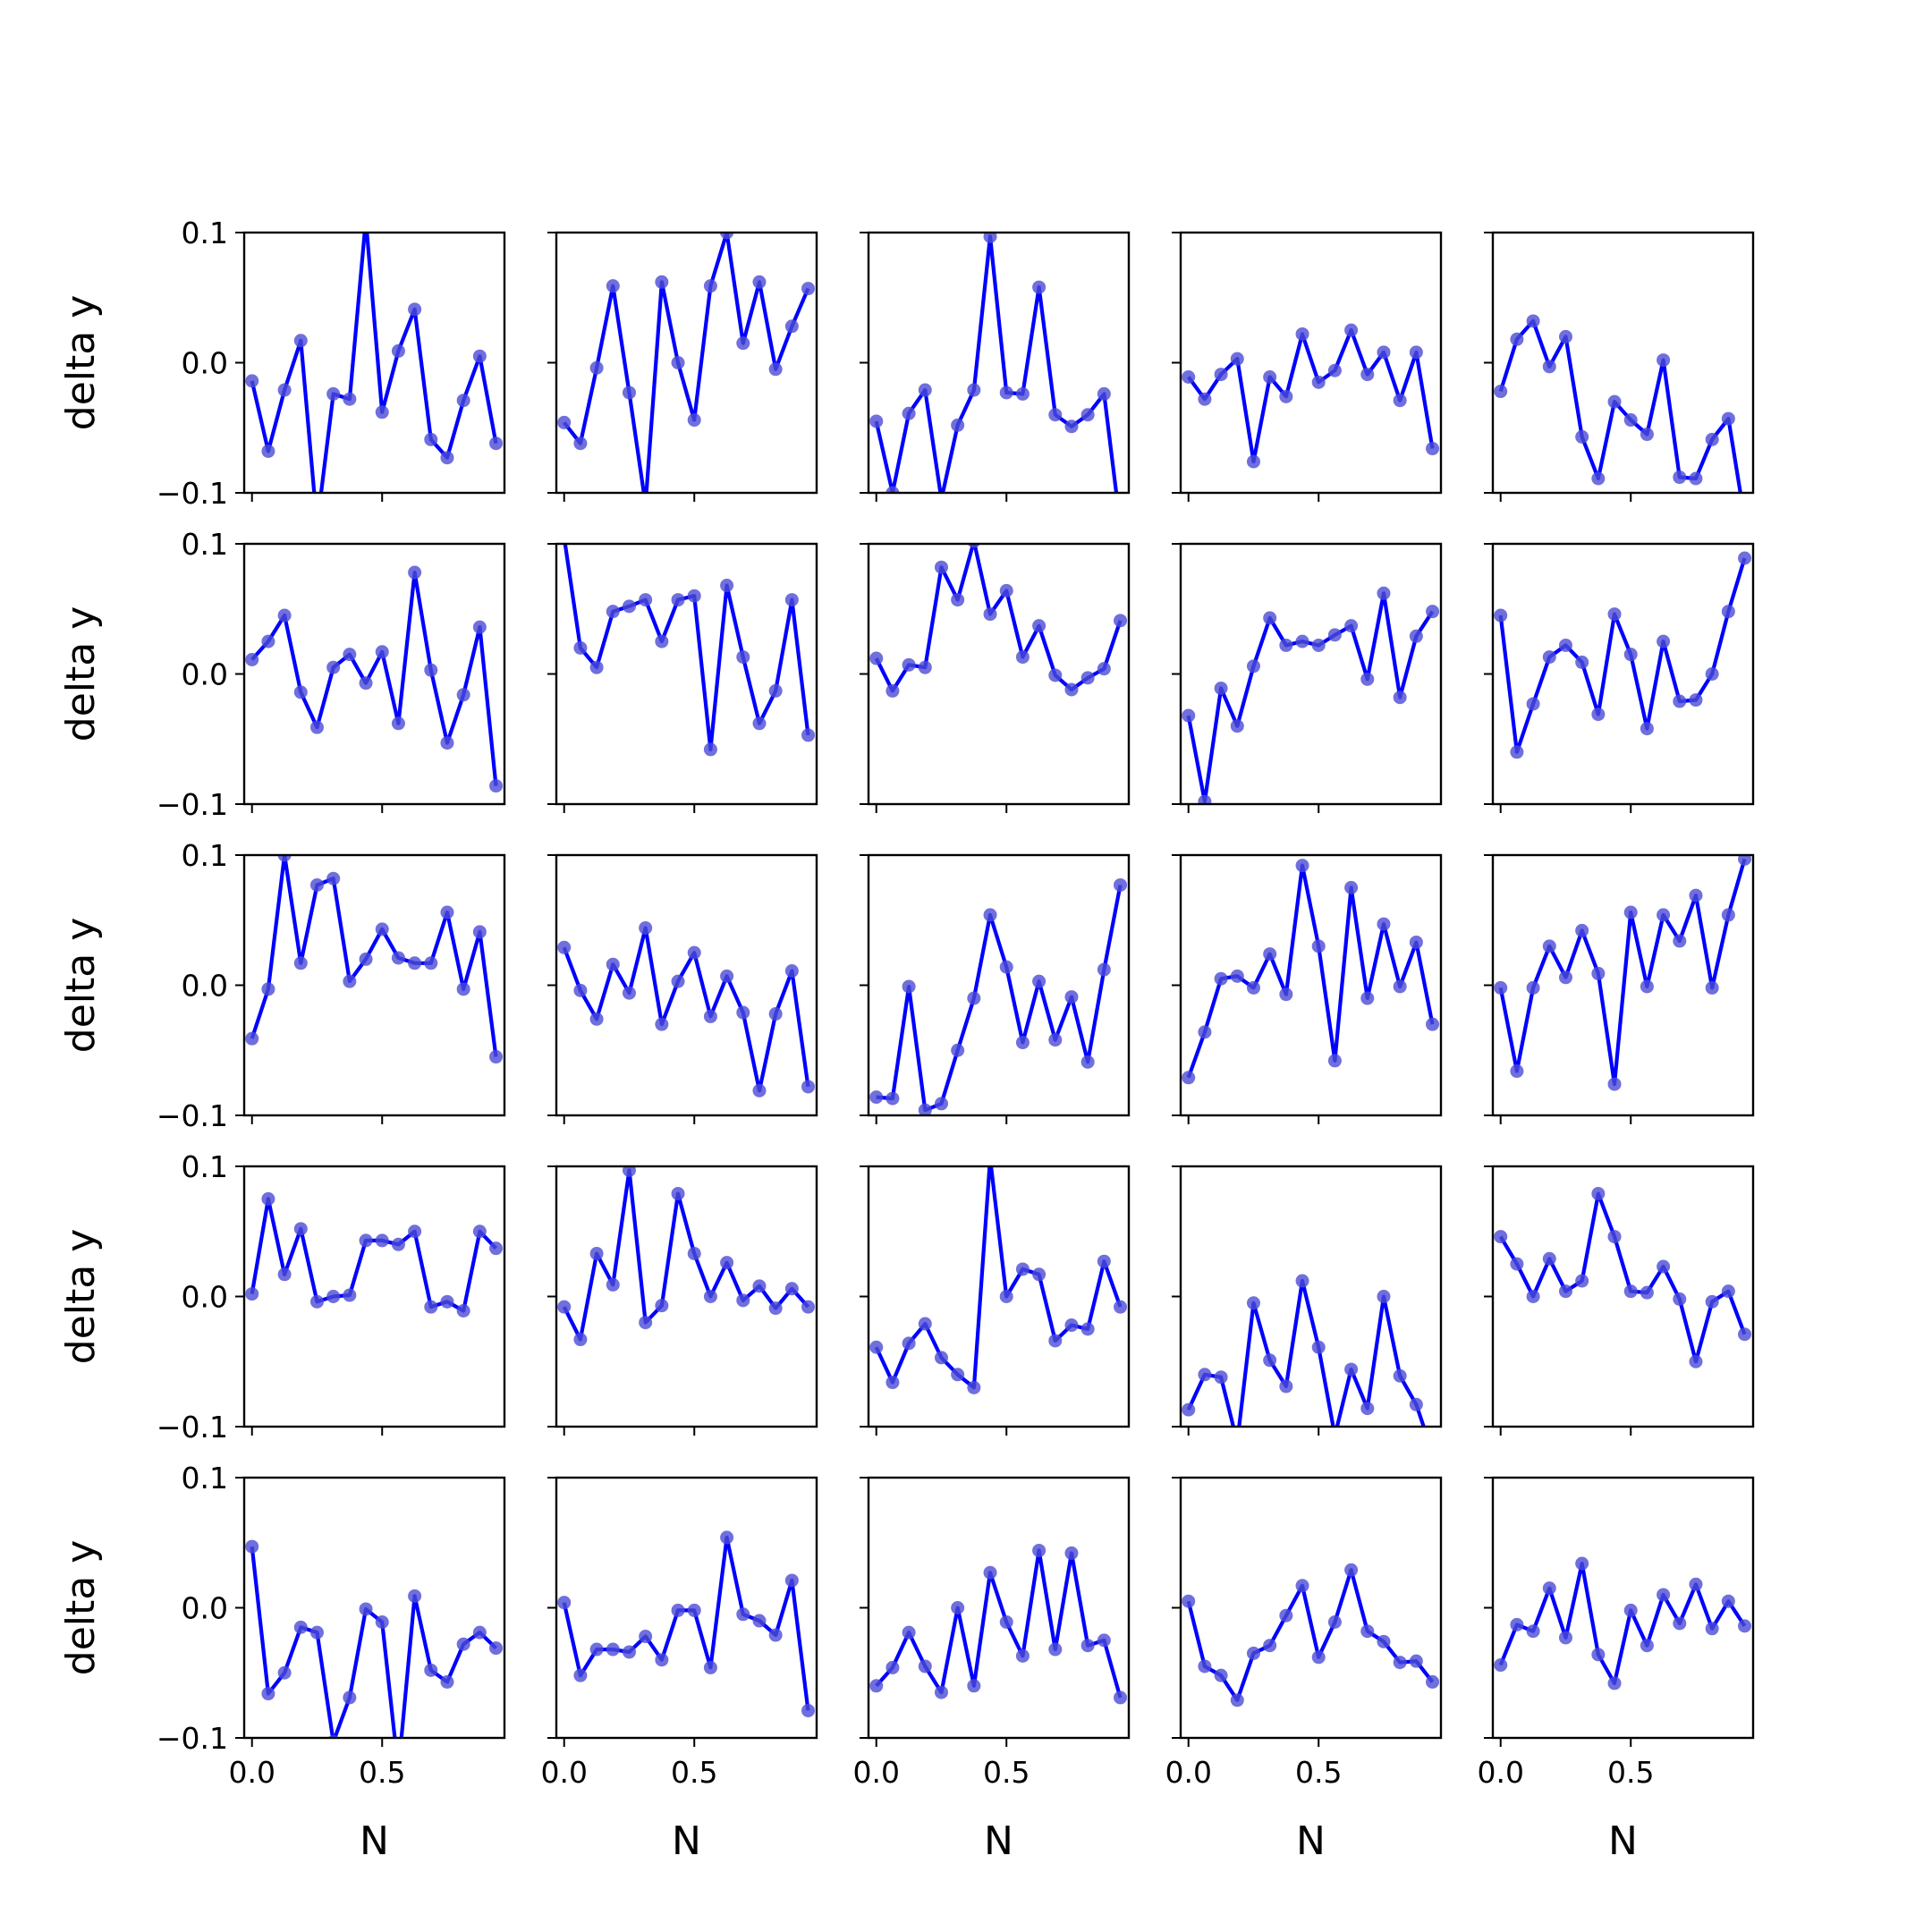 This screenshot has width=1932, height=1932. Describe the element at coordinates (1619, 1300) in the screenshot. I see `subplot-r4-c5` at that location.